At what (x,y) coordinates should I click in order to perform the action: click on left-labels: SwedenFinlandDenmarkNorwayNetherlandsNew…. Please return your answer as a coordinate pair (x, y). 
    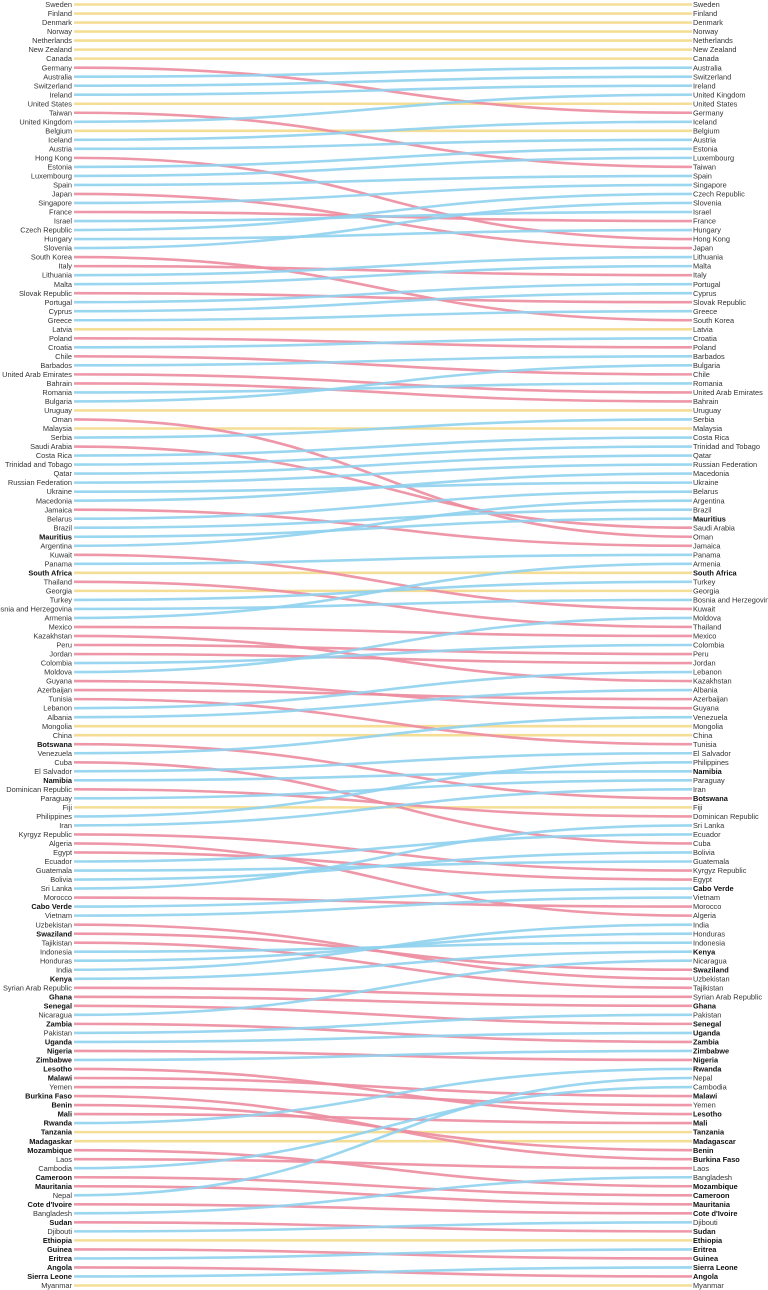
    Looking at the image, I should click on (36, 645).